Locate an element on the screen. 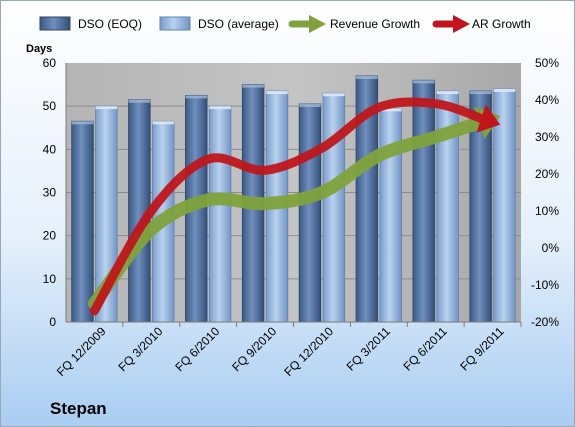  y2-tick-label: 50% is located at coordinates (547, 63).